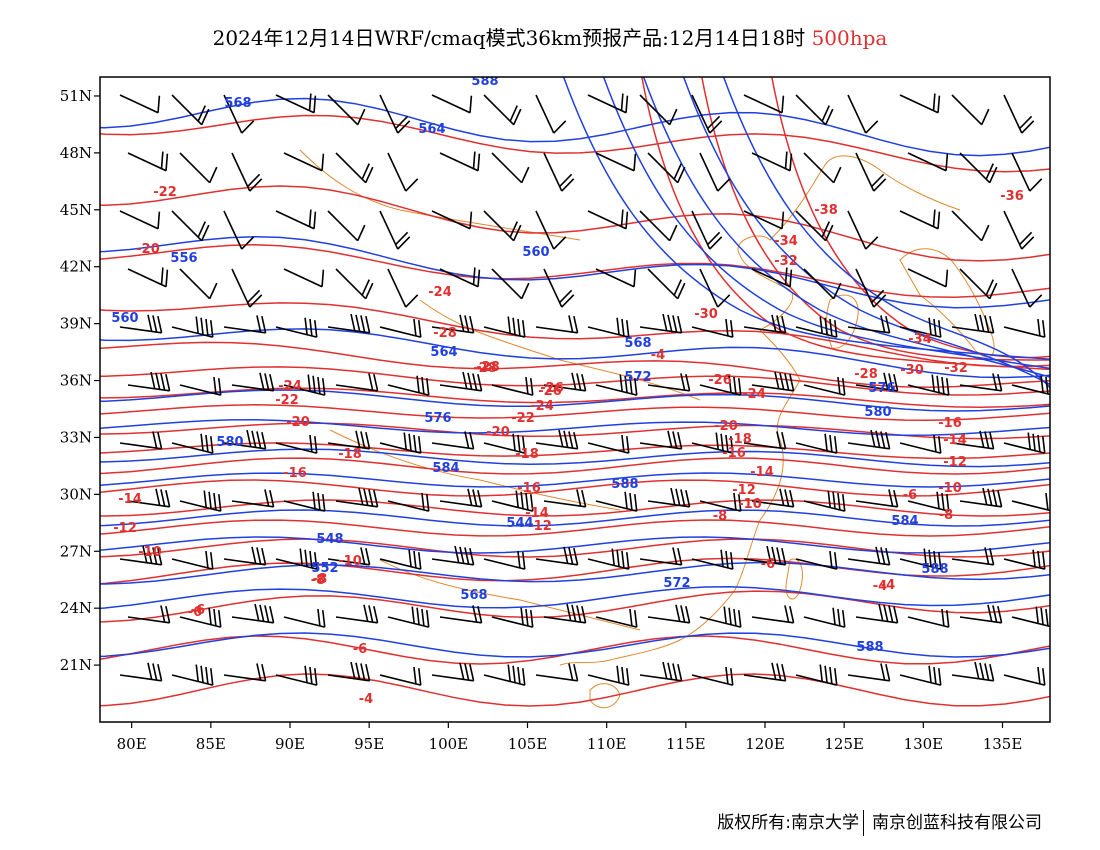 The width and height of the screenshot is (1100, 850). What do you see at coordinates (76, 267) in the screenshot?
I see `lat-label: 42N` at bounding box center [76, 267].